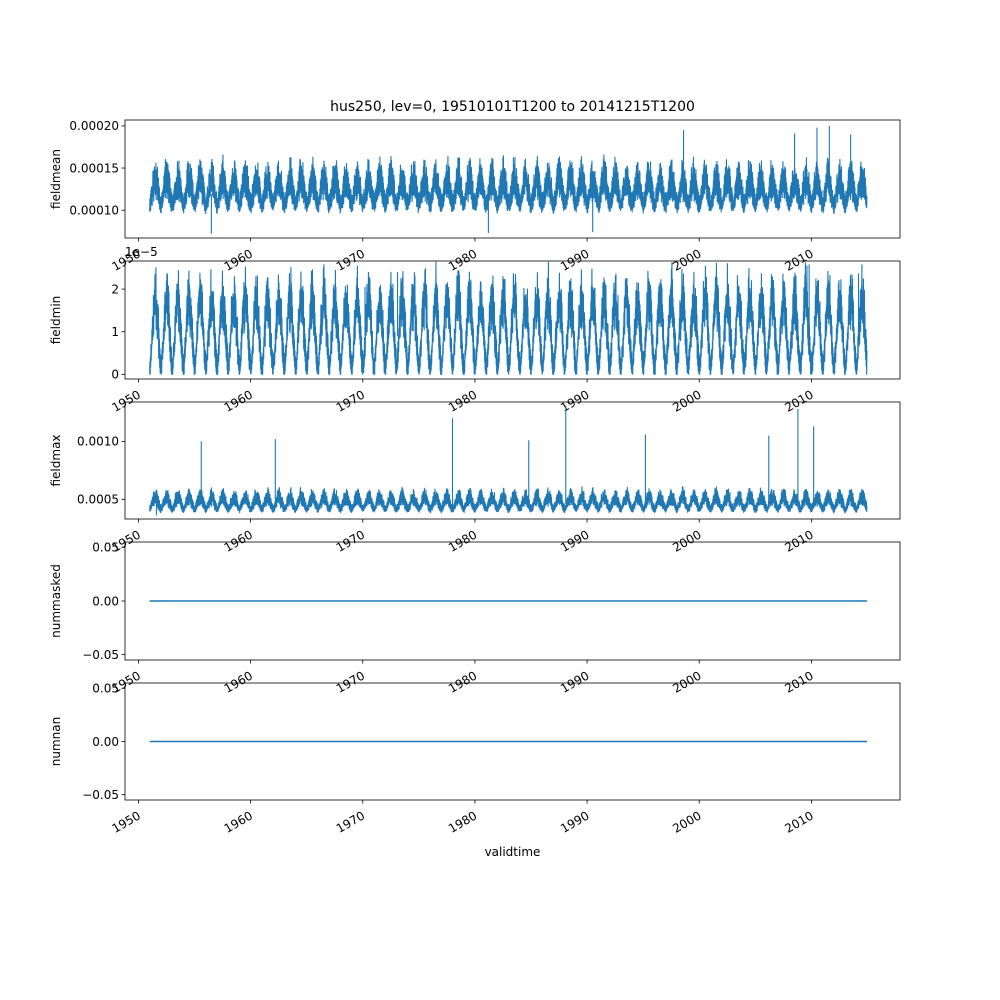 The height and width of the screenshot is (1000, 1000). What do you see at coordinates (508, 179) in the screenshot?
I see `series-line-fieldmean` at bounding box center [508, 179].